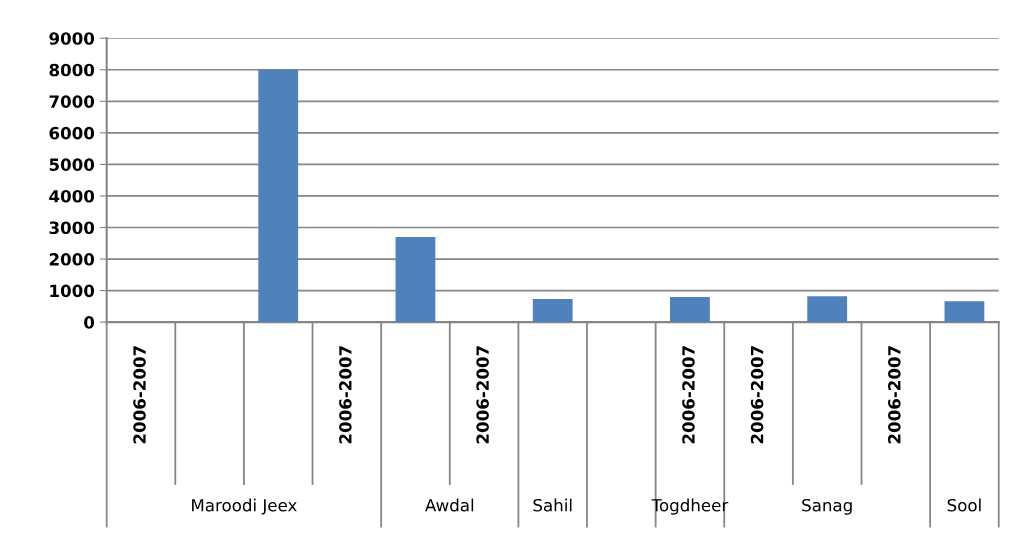 The width and height of the screenshot is (1016, 546). I want to click on y-tick-label: 7000, so click(72, 101).